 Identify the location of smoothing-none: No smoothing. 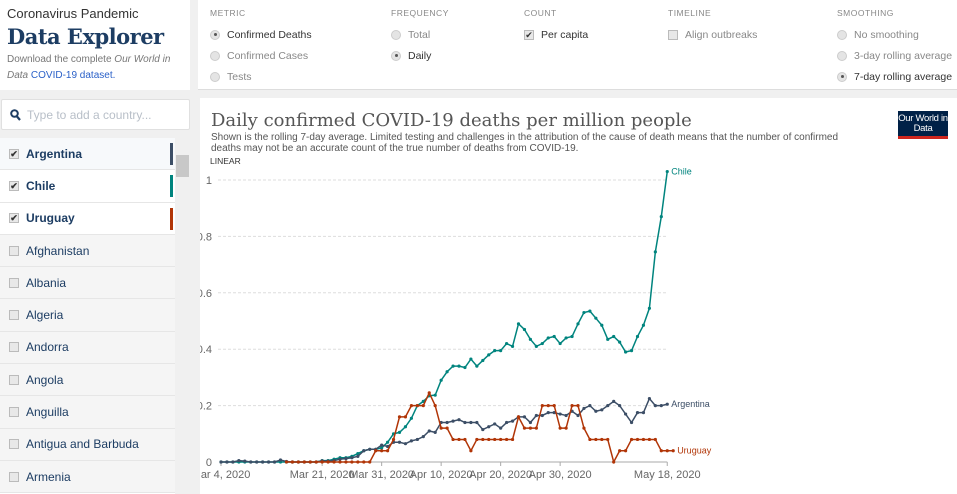
(894, 34).